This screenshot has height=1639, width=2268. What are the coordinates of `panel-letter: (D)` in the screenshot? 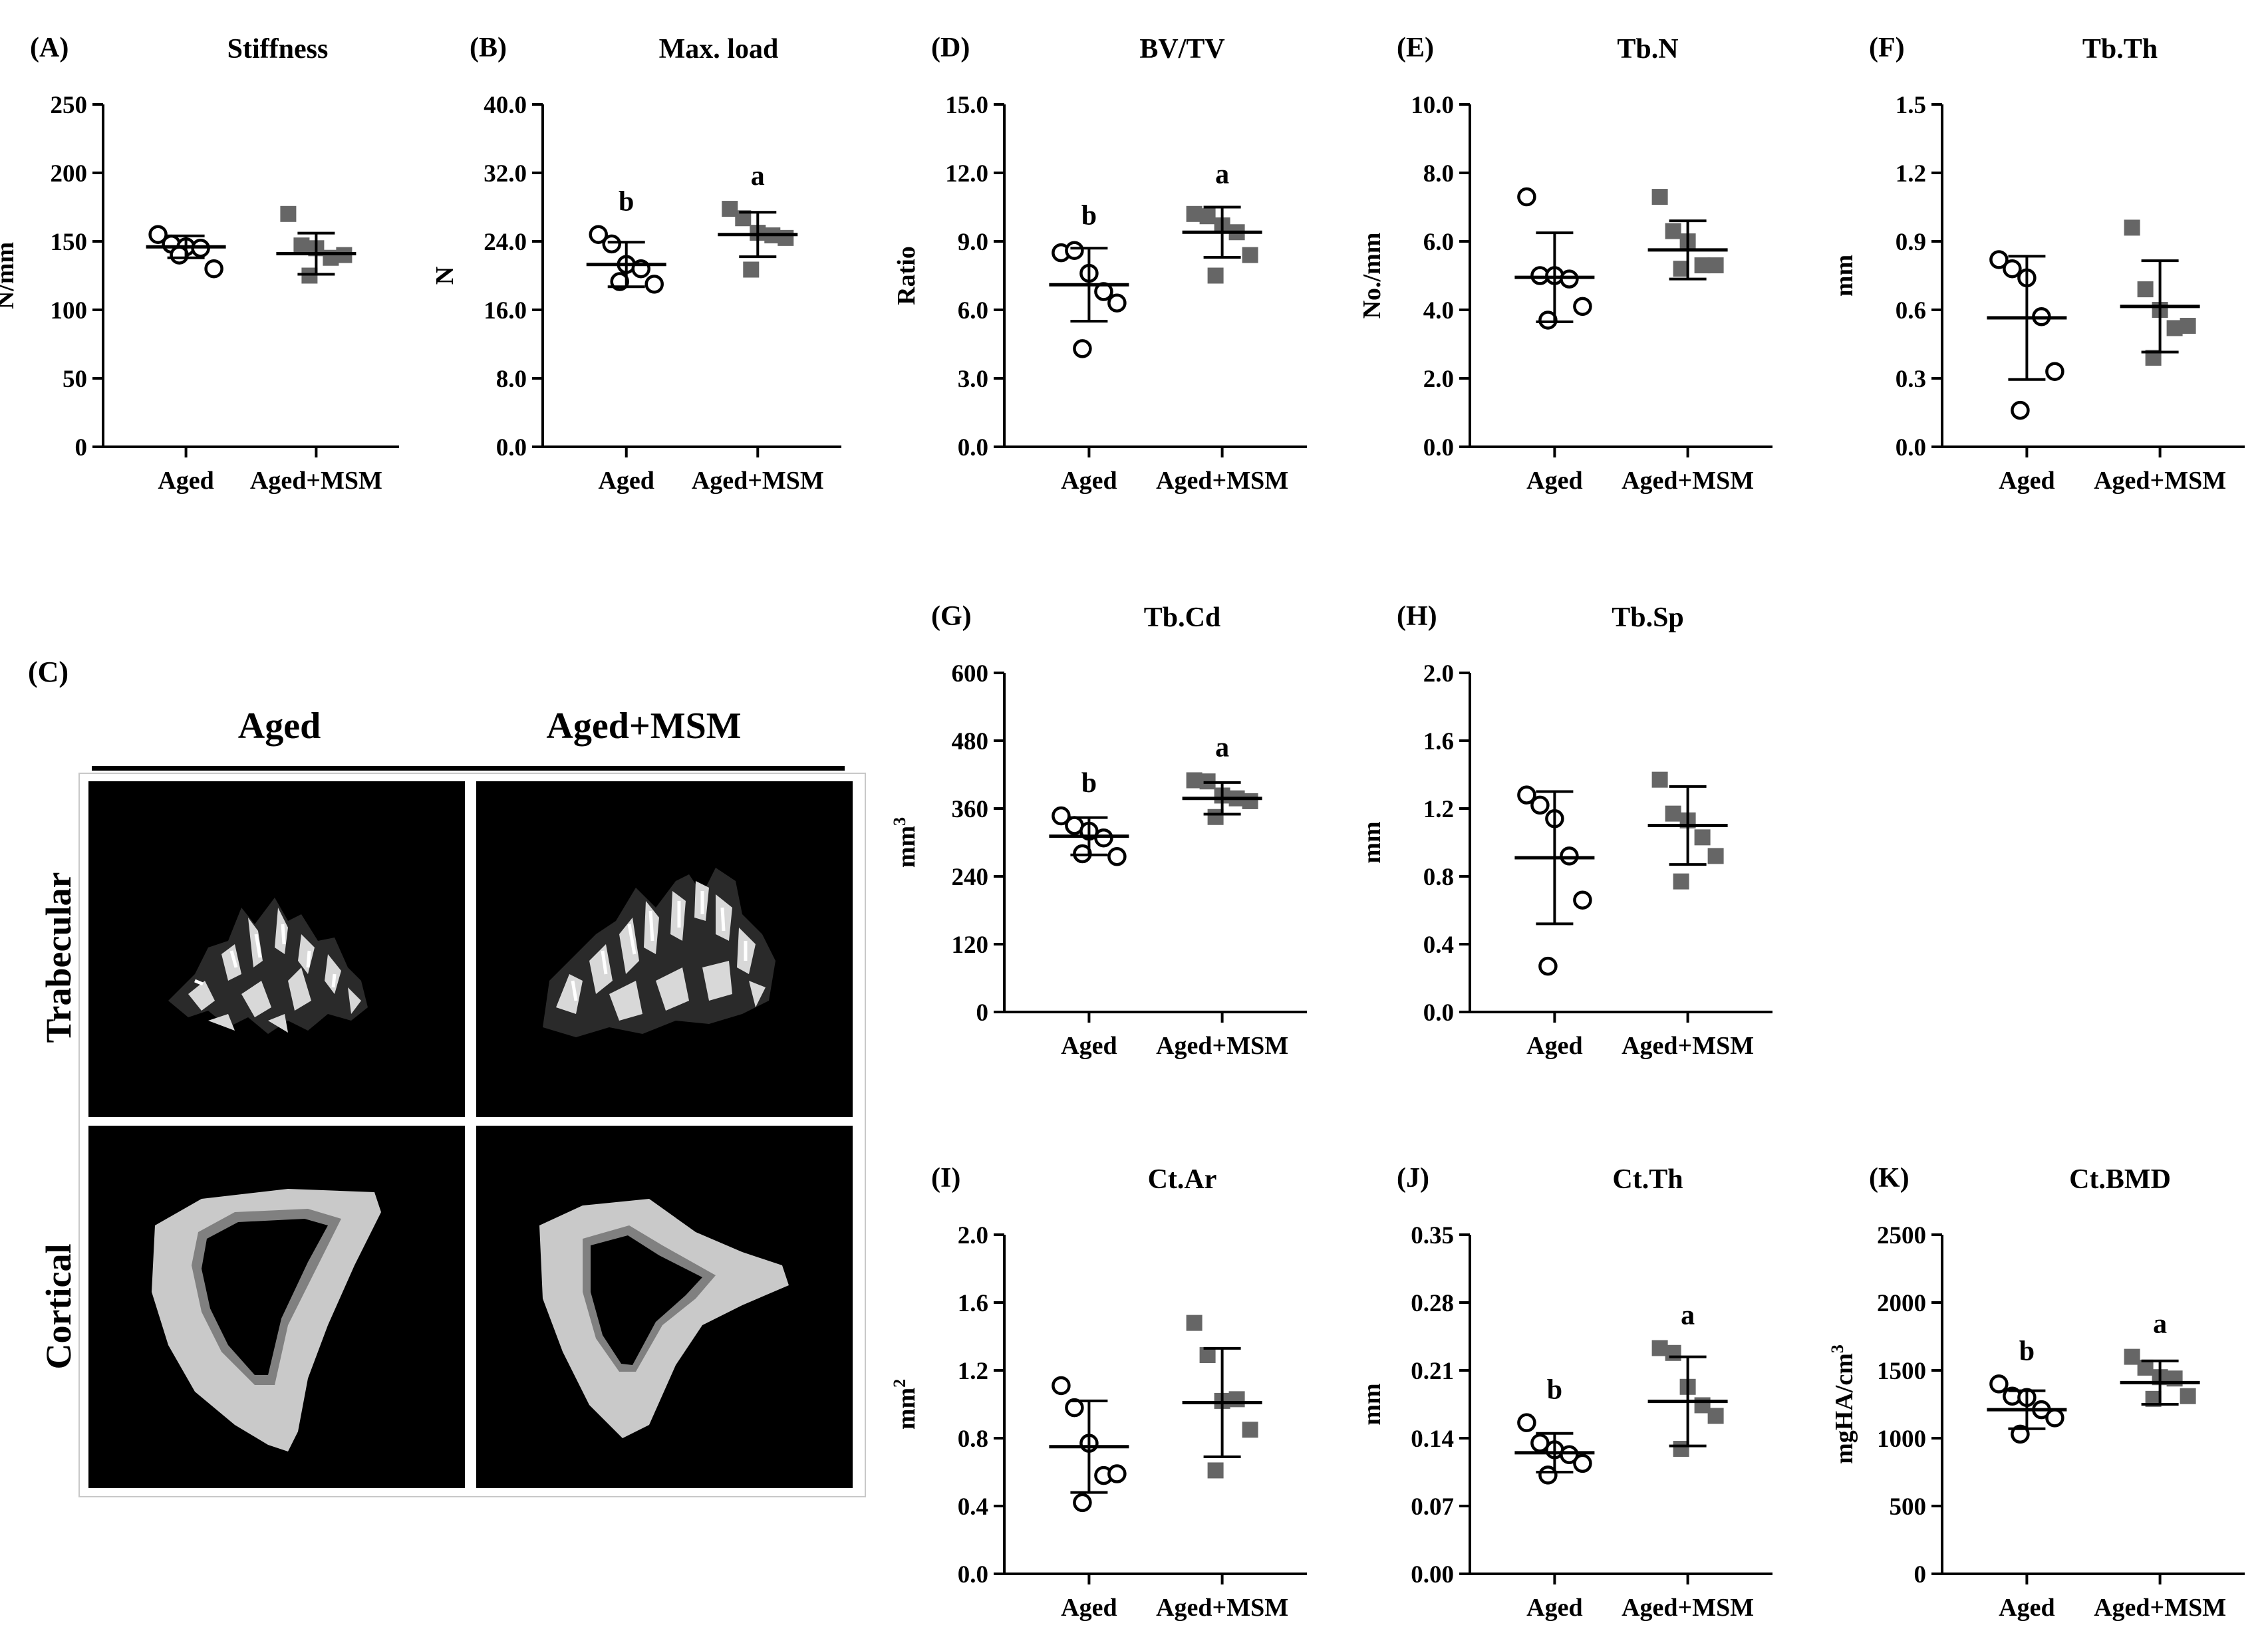 It's located at (951, 48).